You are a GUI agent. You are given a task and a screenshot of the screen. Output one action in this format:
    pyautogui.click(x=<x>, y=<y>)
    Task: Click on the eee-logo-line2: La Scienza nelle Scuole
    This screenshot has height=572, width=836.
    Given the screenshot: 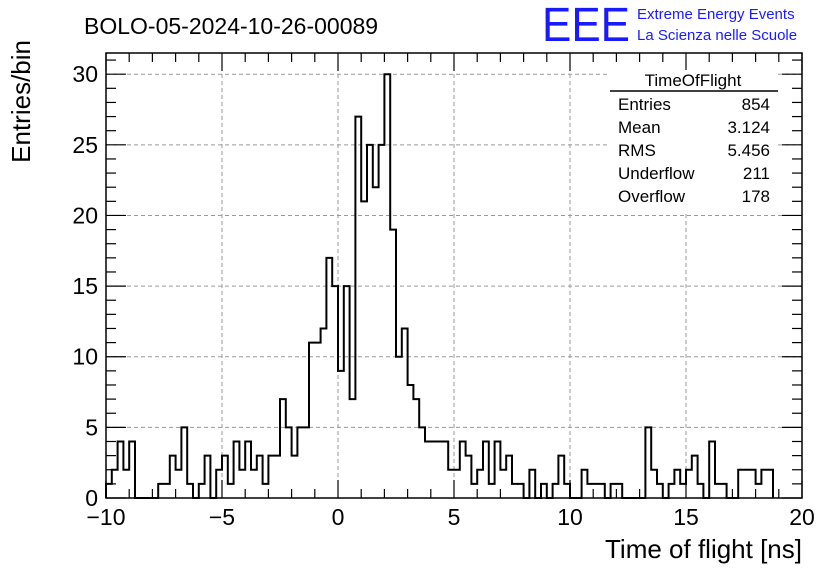 What is the action you would take?
    pyautogui.click(x=717, y=35)
    